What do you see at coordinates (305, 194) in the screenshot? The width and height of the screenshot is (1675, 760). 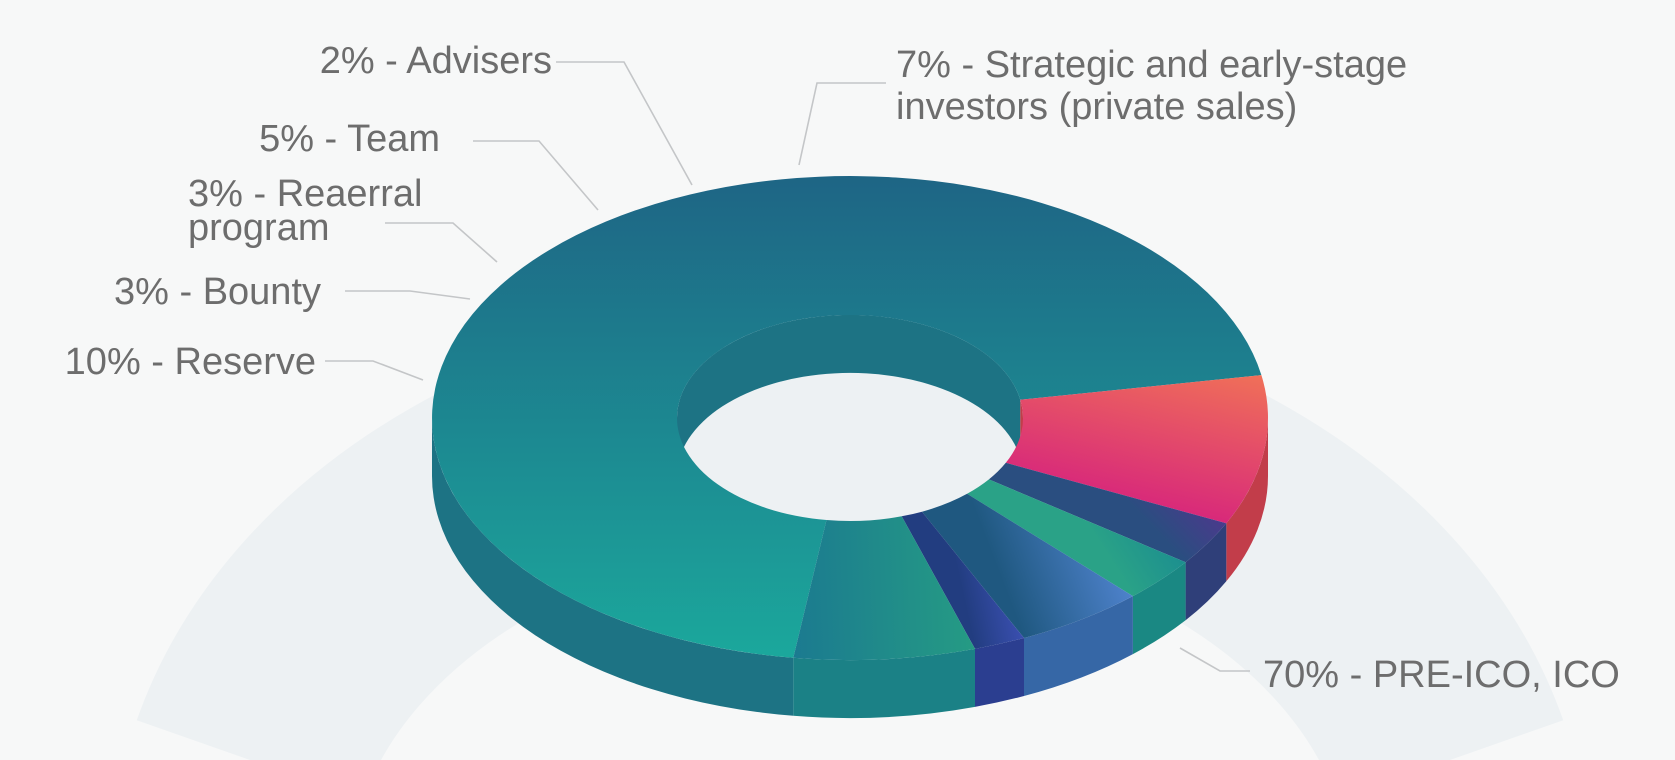 I see `slice-label-line: 3% - Reaerral` at bounding box center [305, 194].